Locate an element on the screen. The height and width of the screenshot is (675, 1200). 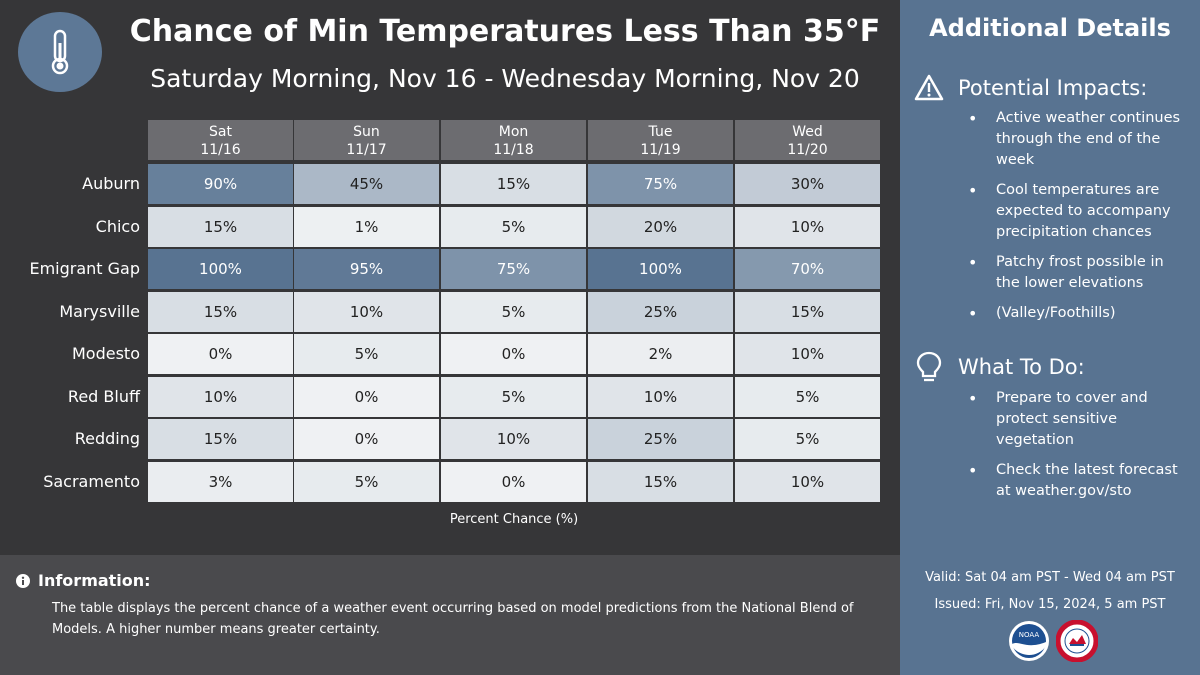
column-day: Sun is located at coordinates (366, 132).